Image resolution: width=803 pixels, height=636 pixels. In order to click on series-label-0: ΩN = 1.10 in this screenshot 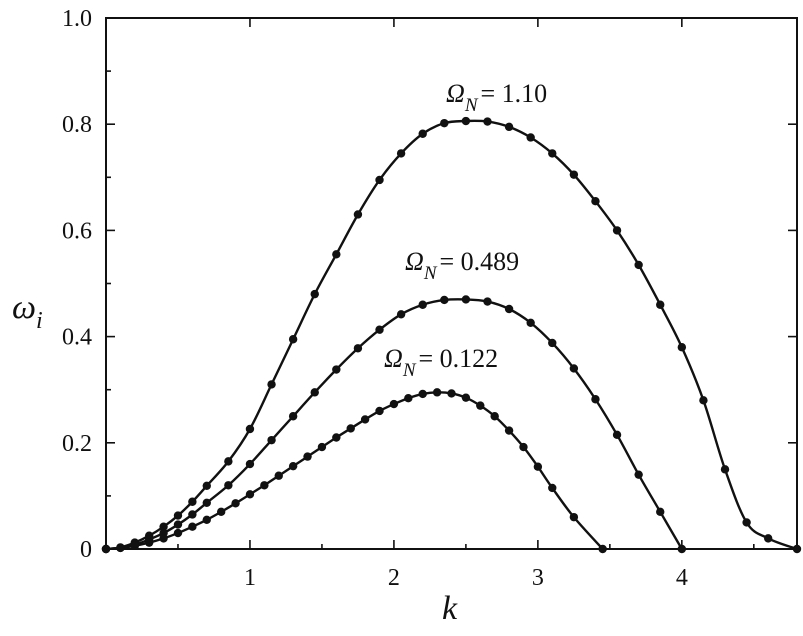, I will do `click(496, 97)`.